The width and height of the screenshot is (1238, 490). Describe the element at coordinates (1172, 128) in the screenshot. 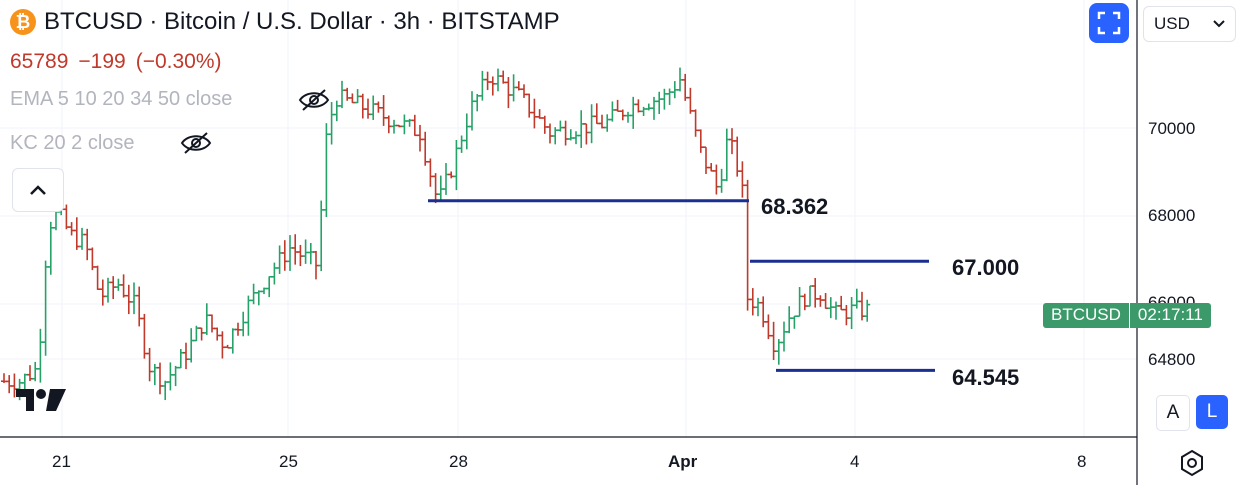

I see `price-axis-label: 70000` at that location.